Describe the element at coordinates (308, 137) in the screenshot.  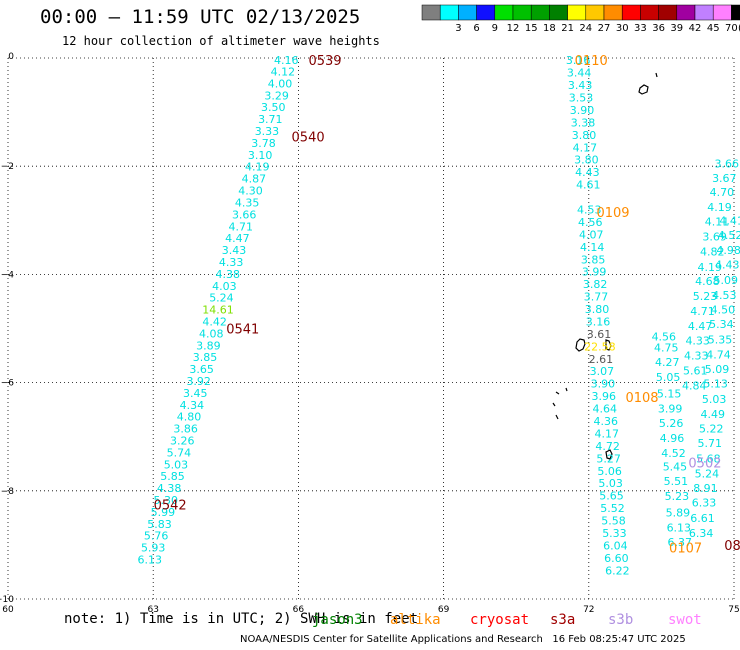
I see `pass-time-label: 0540` at that location.